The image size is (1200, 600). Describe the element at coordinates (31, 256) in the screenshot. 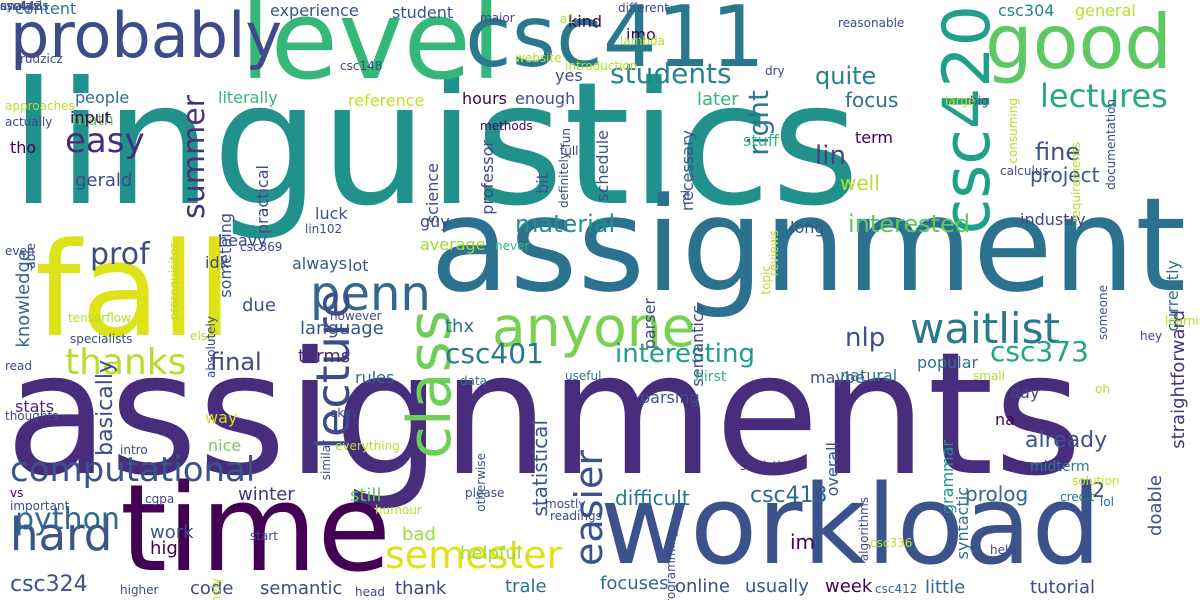

I see `word-able: able` at that location.